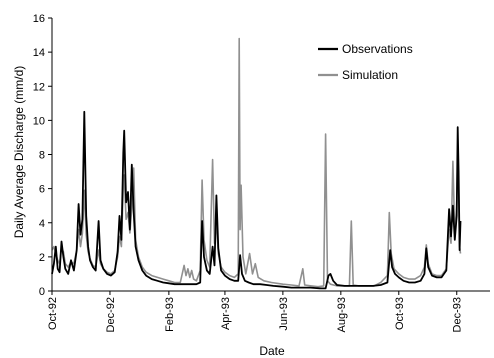  Describe the element at coordinates (111, 314) in the screenshot. I see `x-tick-label: Dec-92` at that location.